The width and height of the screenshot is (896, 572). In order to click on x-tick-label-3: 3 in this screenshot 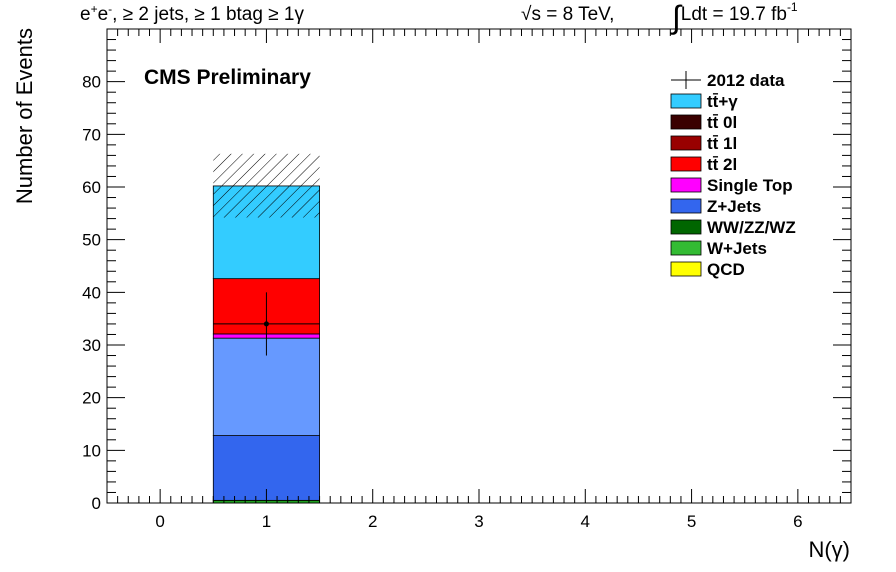, I will do `click(478, 521)`.